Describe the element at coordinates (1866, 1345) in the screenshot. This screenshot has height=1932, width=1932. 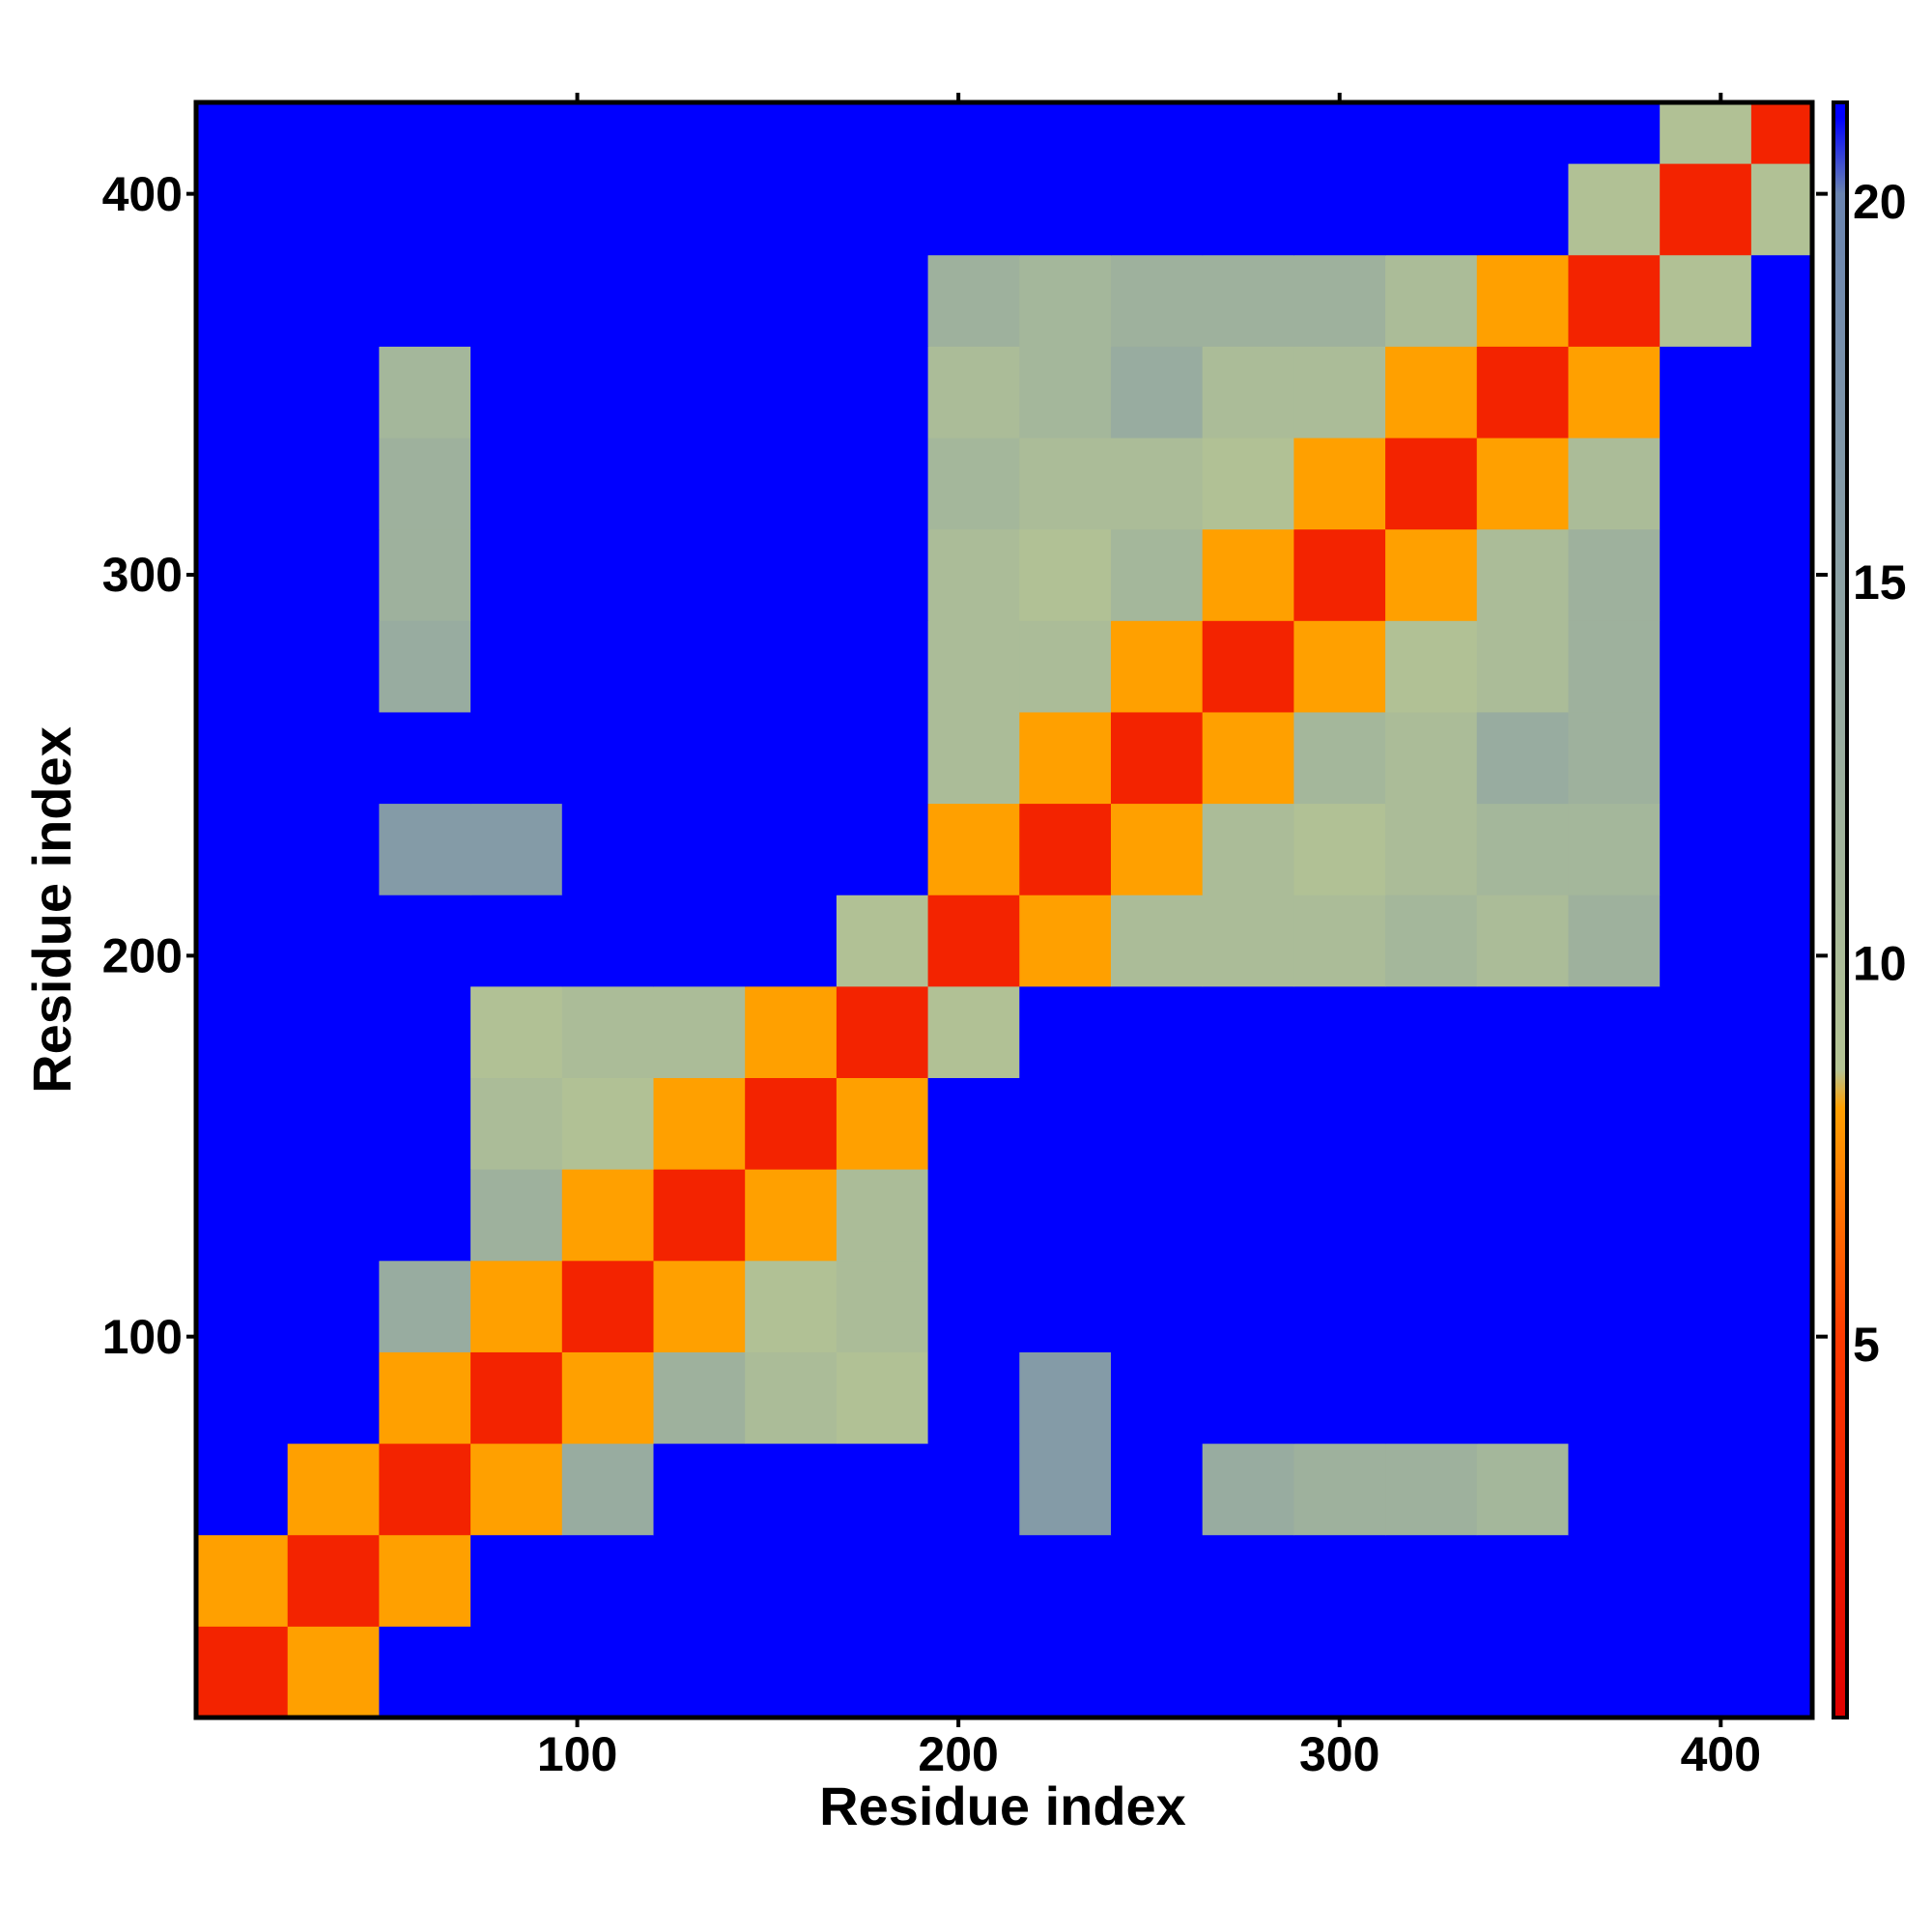
I see `colorbar-tick-label: 5` at that location.